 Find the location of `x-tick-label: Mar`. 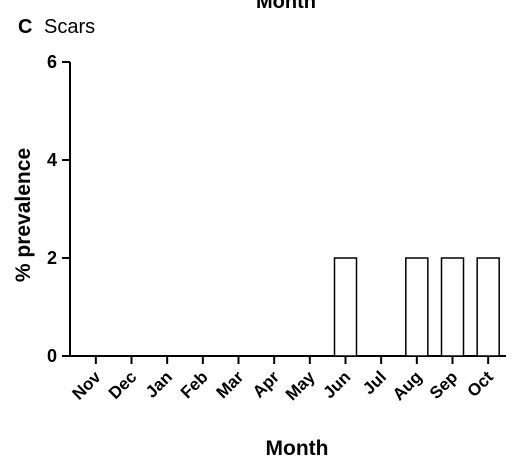

x-tick-label: Mar is located at coordinates (230, 384).